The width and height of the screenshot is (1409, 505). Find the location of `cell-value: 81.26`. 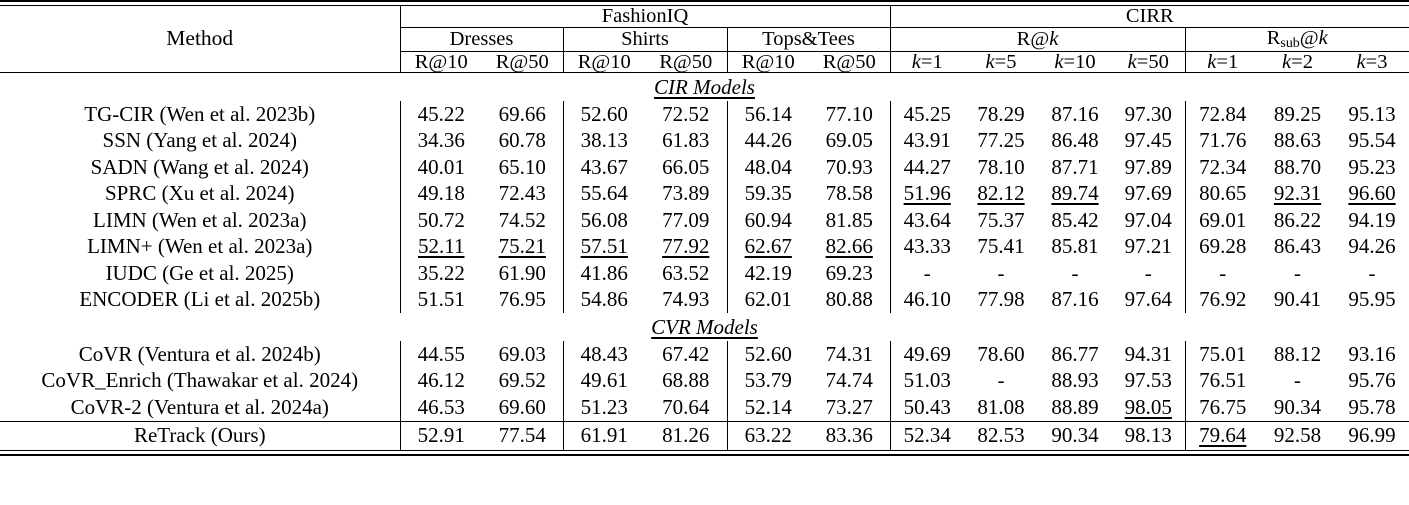

cell-value: 81.26 is located at coordinates (686, 435).